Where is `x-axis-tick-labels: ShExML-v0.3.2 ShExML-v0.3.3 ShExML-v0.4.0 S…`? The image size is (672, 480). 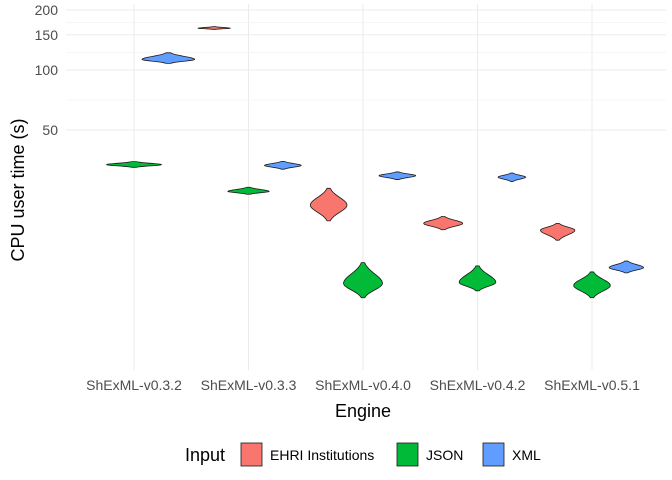 x-axis-tick-labels: ShExML-v0.3.2 ShExML-v0.3.3 ShExML-v0.4.0 S… is located at coordinates (363, 385).